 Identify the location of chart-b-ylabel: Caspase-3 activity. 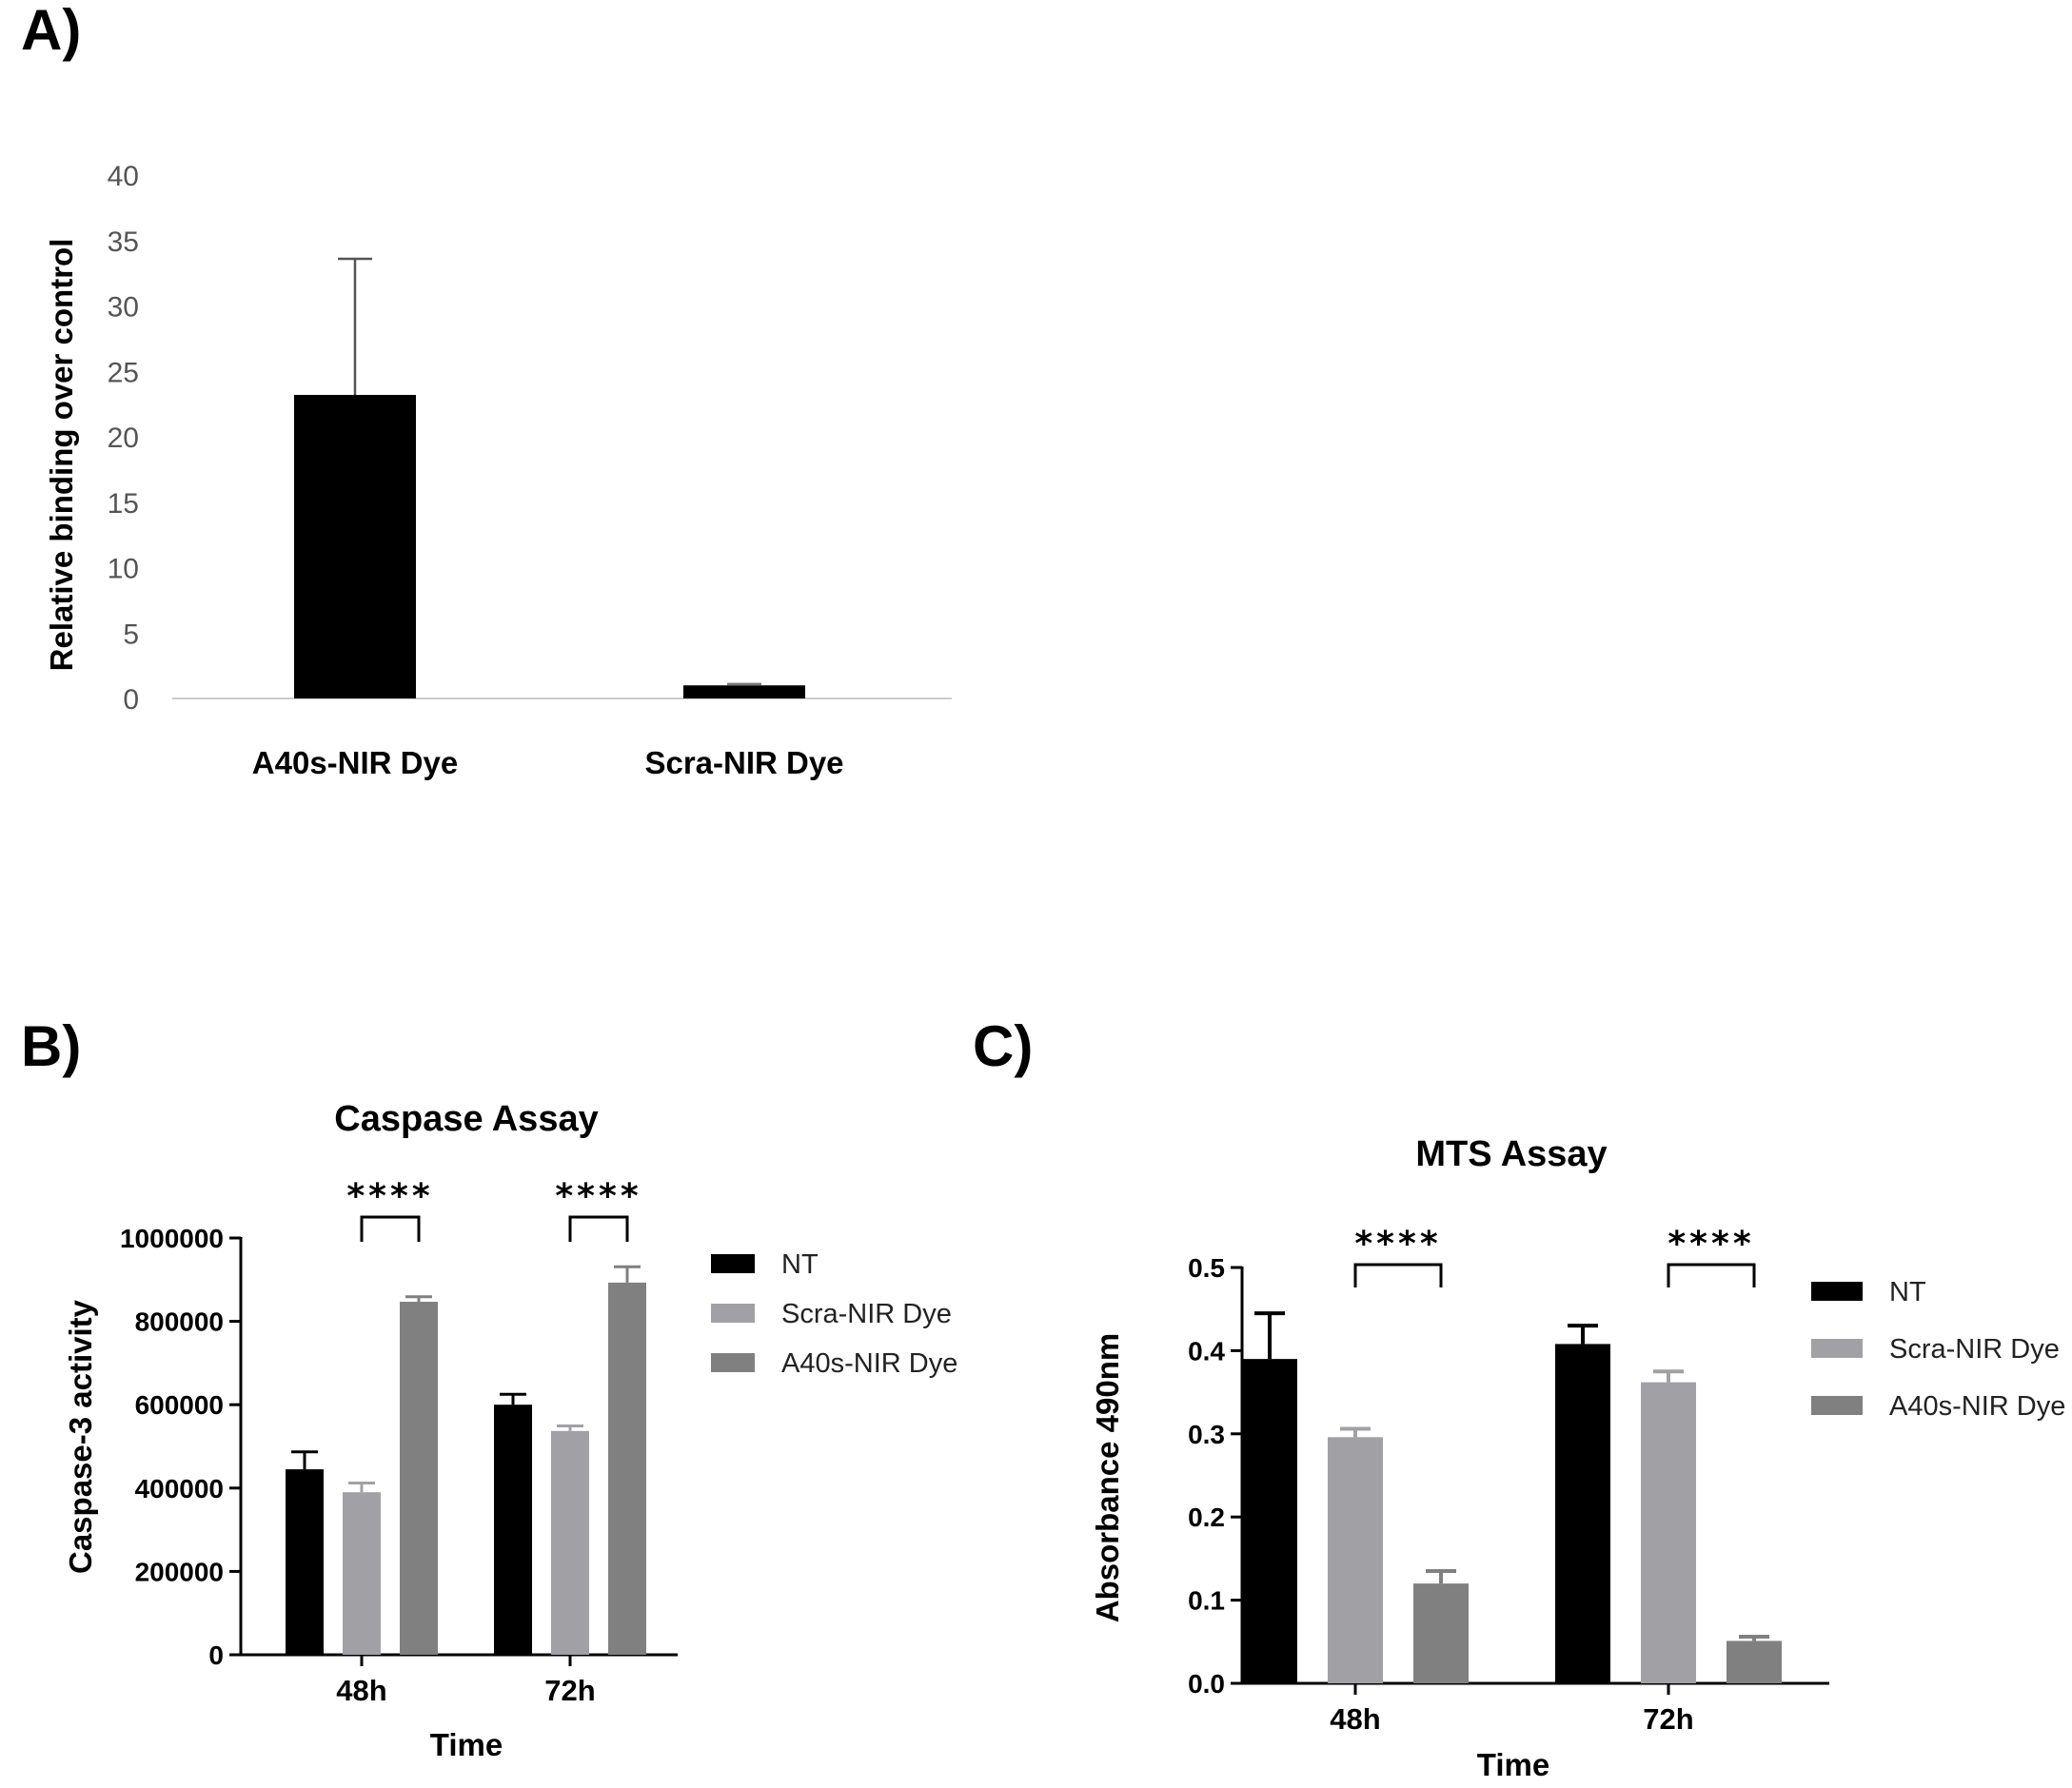
(80, 1436).